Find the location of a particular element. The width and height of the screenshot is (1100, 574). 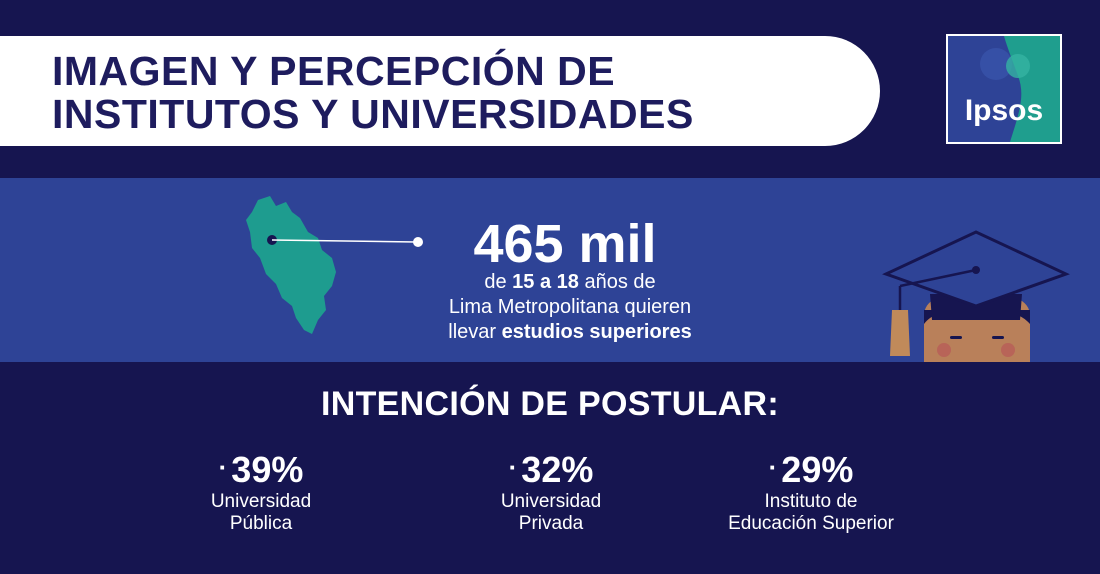

label-line-2: Privada is located at coordinates (551, 523).